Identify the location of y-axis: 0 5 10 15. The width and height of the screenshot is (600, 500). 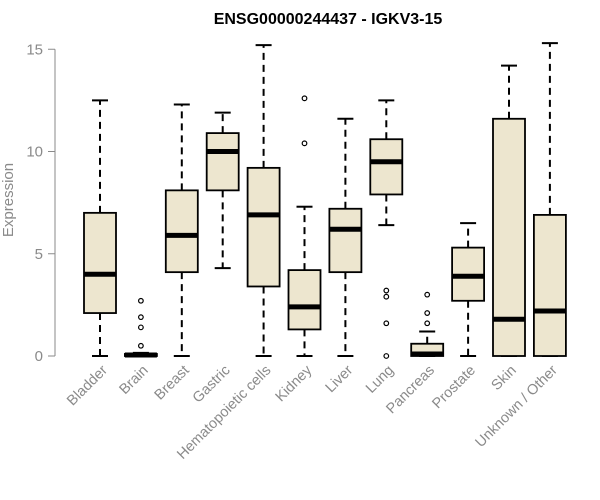
(41, 203).